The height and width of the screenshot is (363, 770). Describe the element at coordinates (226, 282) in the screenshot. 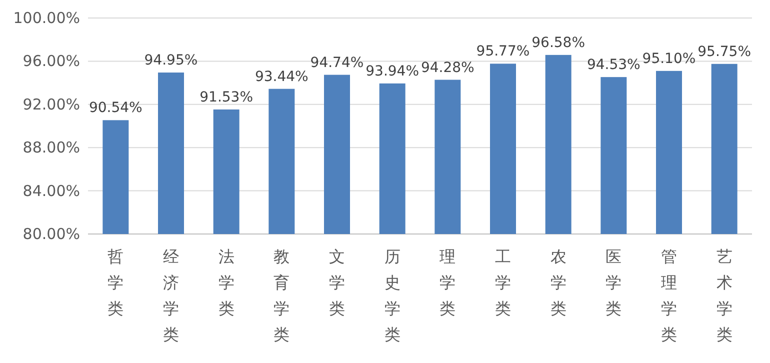

I see `x-tick-label: 法学类` at that location.